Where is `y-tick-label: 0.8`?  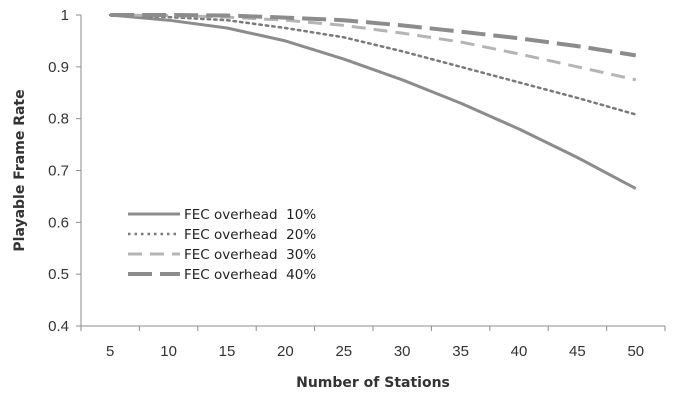 y-tick-label: 0.8 is located at coordinates (58, 119).